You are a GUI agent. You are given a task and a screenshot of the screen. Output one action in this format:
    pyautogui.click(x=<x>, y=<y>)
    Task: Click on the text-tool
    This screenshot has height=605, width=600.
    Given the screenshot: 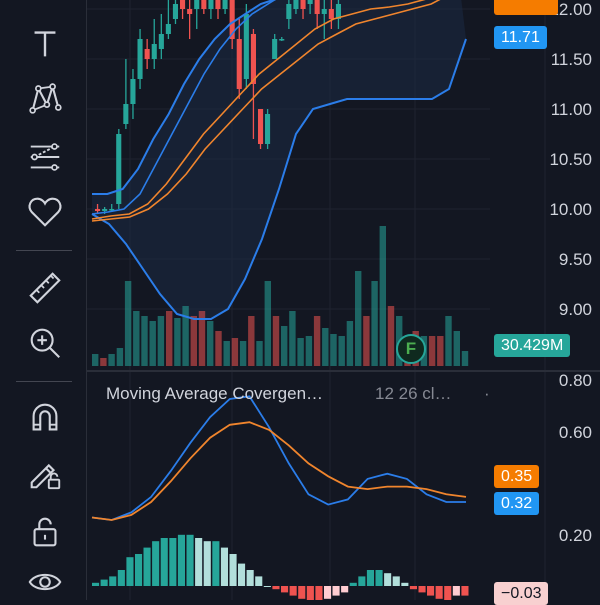 What is the action you would take?
    pyautogui.click(x=45, y=44)
    